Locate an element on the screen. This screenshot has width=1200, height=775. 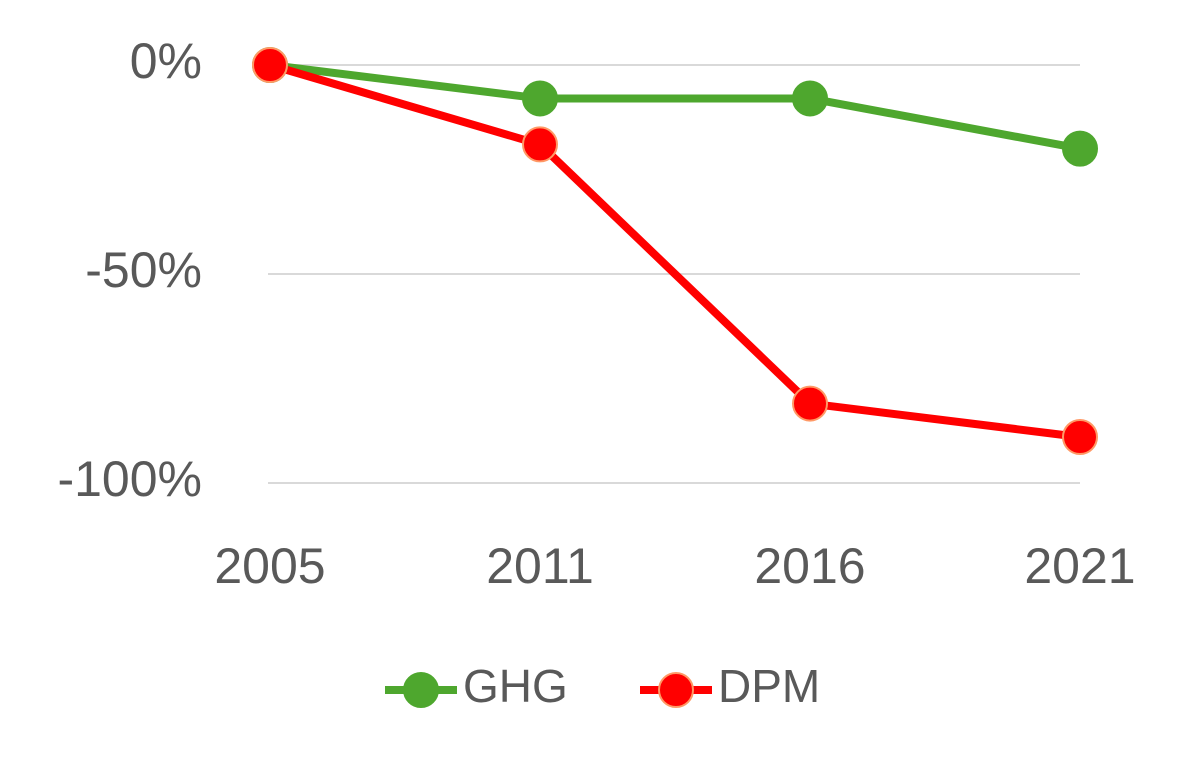
y-tick-label: 0% is located at coordinates (166, 61).